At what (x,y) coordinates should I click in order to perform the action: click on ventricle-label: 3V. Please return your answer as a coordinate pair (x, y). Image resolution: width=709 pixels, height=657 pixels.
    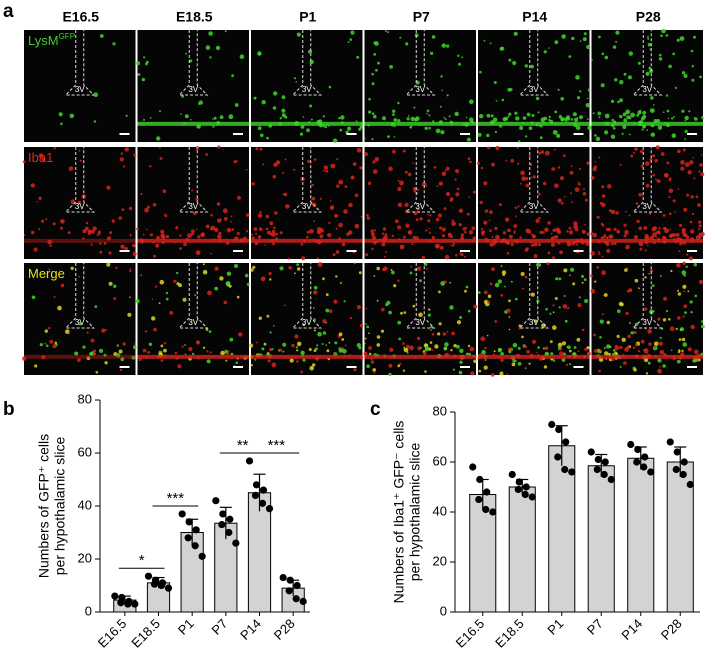
    Looking at the image, I should click on (80, 206).